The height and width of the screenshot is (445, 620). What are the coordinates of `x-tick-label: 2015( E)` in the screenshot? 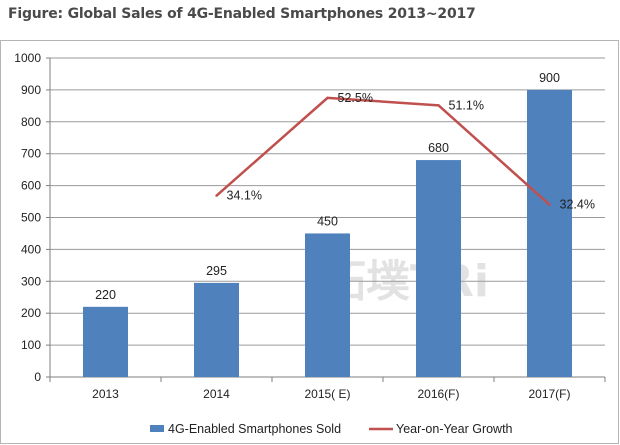 It's located at (327, 394).